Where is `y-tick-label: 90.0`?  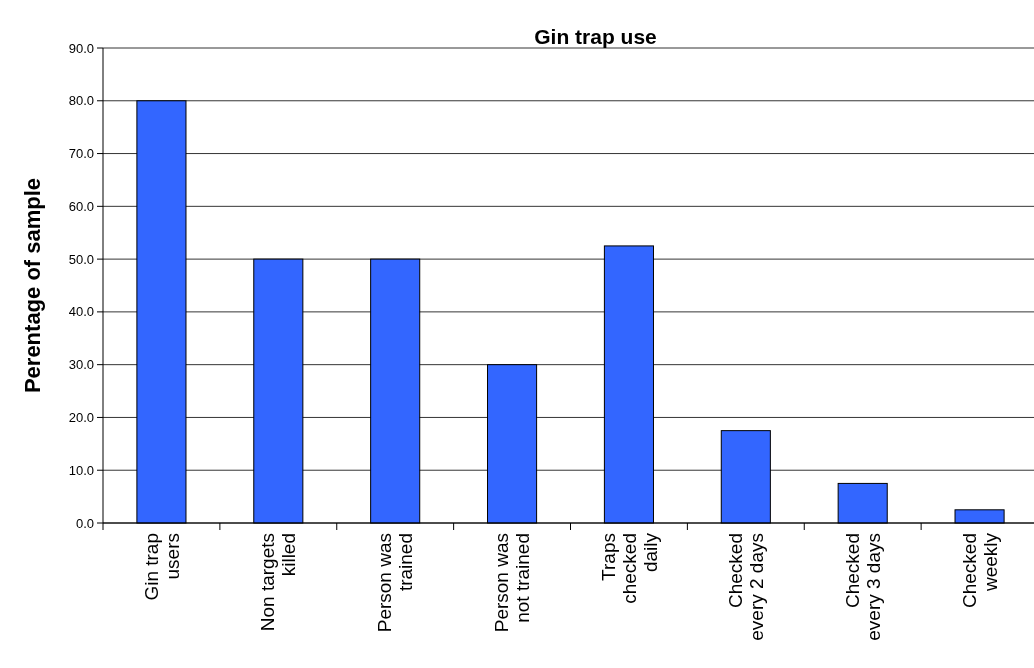 y-tick-label: 90.0 is located at coordinates (81, 48).